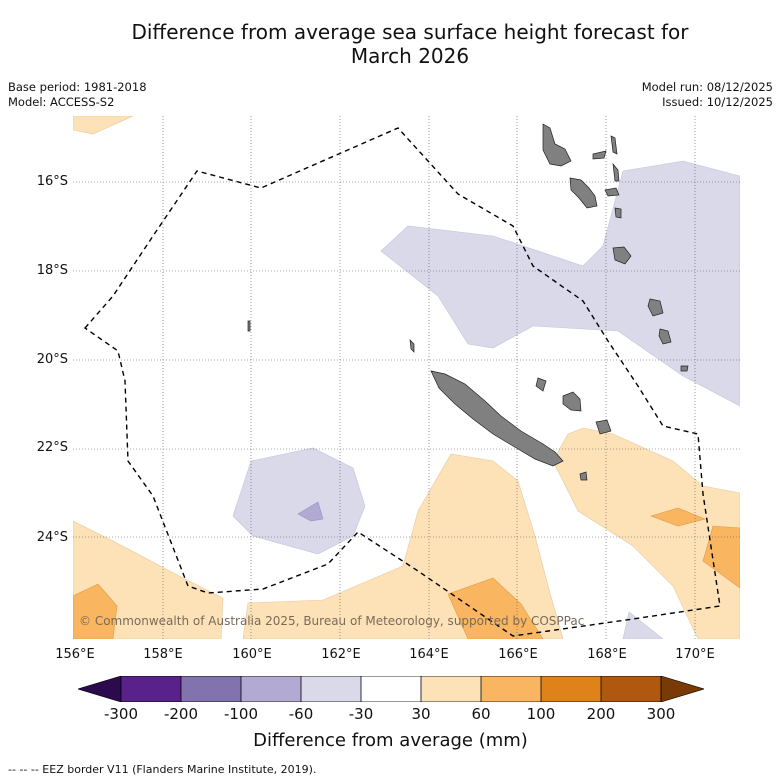 The width and height of the screenshot is (781, 781). What do you see at coordinates (52, 537) in the screenshot?
I see `lat-label-24s: 24°S` at bounding box center [52, 537].